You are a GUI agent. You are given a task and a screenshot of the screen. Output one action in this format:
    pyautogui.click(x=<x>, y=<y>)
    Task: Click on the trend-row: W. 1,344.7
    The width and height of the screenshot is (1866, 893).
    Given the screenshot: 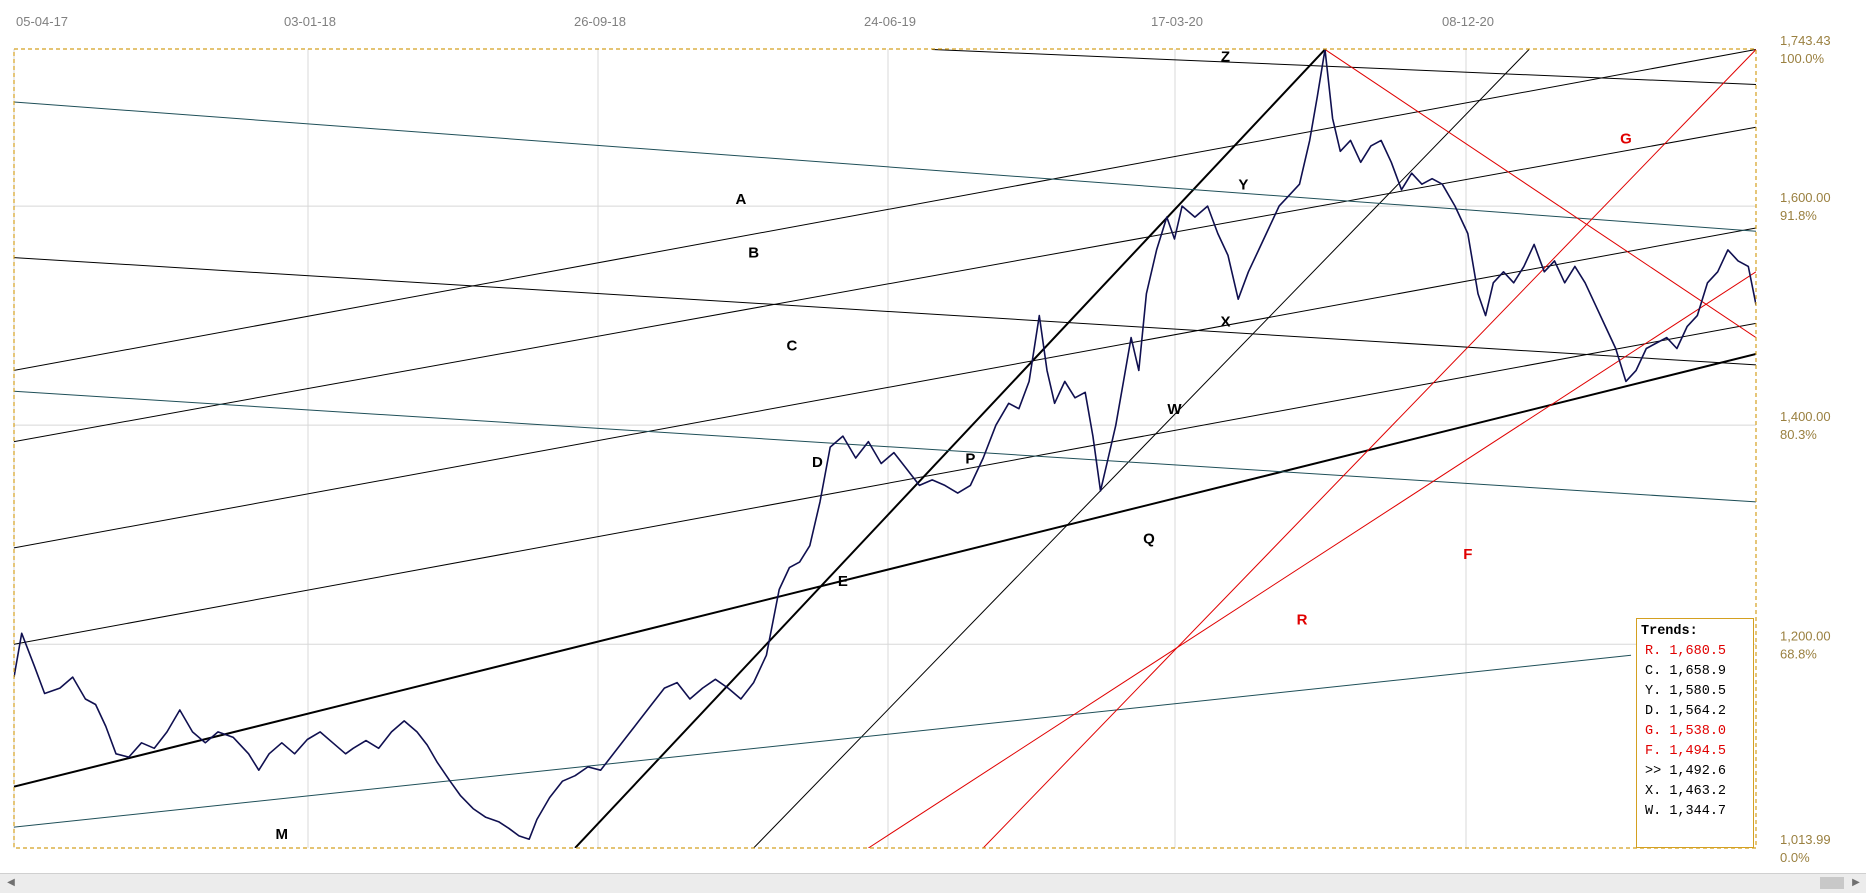 What is the action you would take?
    pyautogui.click(x=1695, y=812)
    